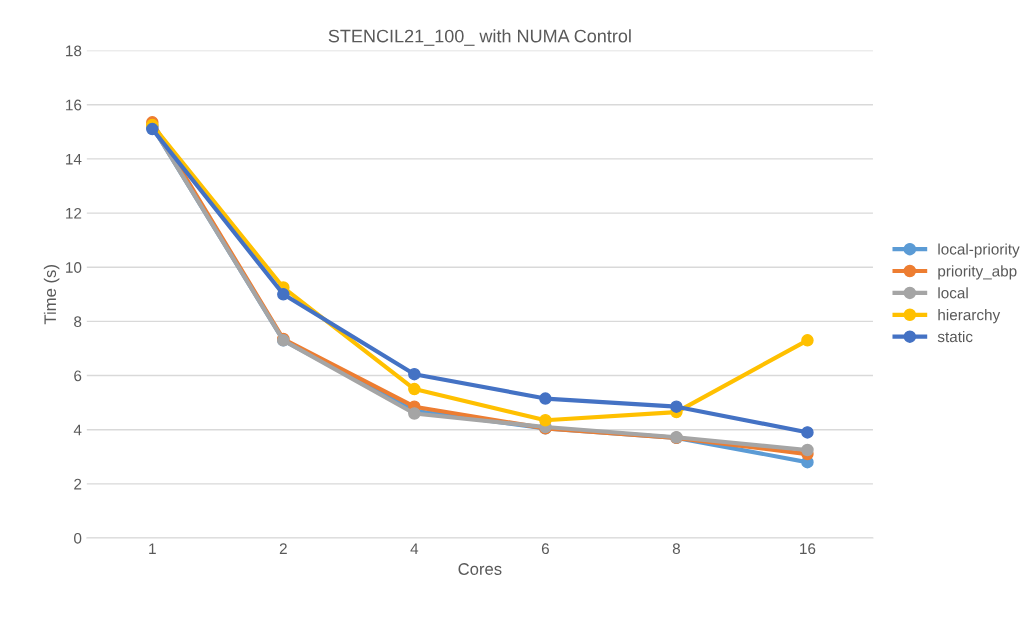 Image resolution: width=1021 pixels, height=617 pixels. What do you see at coordinates (152, 548) in the screenshot?
I see `x-tick-label: 1` at bounding box center [152, 548].